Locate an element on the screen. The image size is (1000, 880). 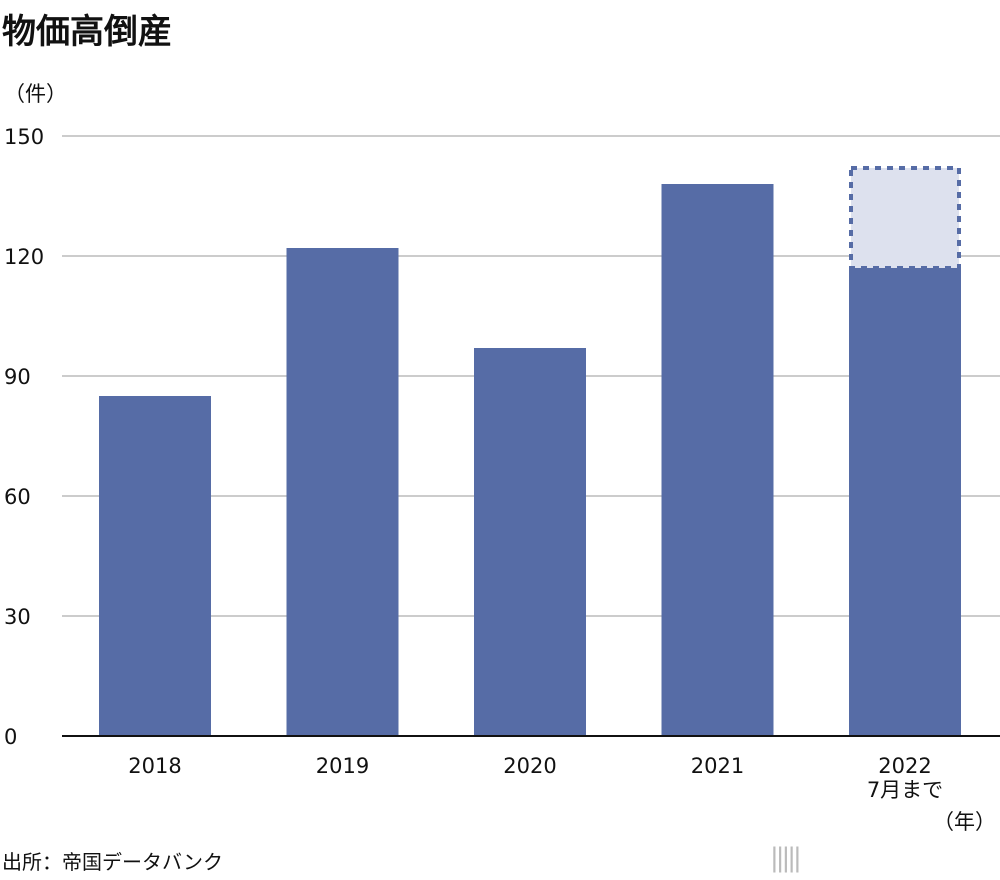
x-tick-sublabel: 7月まで is located at coordinates (905, 790).